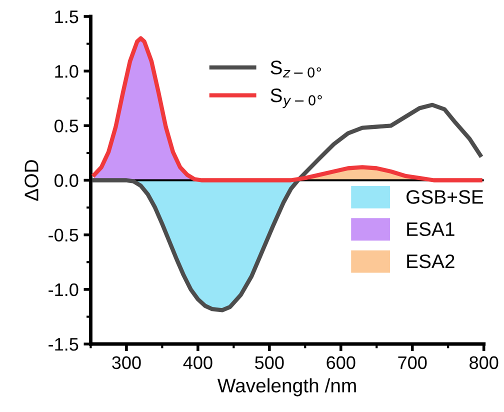  I want to click on y-tick-label: 1.0, so click(66, 71).